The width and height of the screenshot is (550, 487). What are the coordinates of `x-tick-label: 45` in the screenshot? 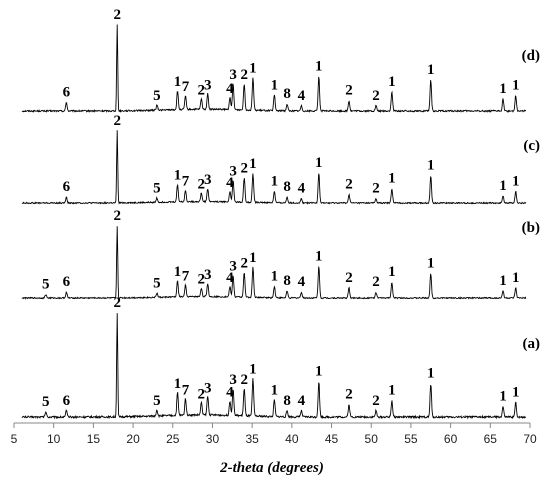 It's located at (332, 439).